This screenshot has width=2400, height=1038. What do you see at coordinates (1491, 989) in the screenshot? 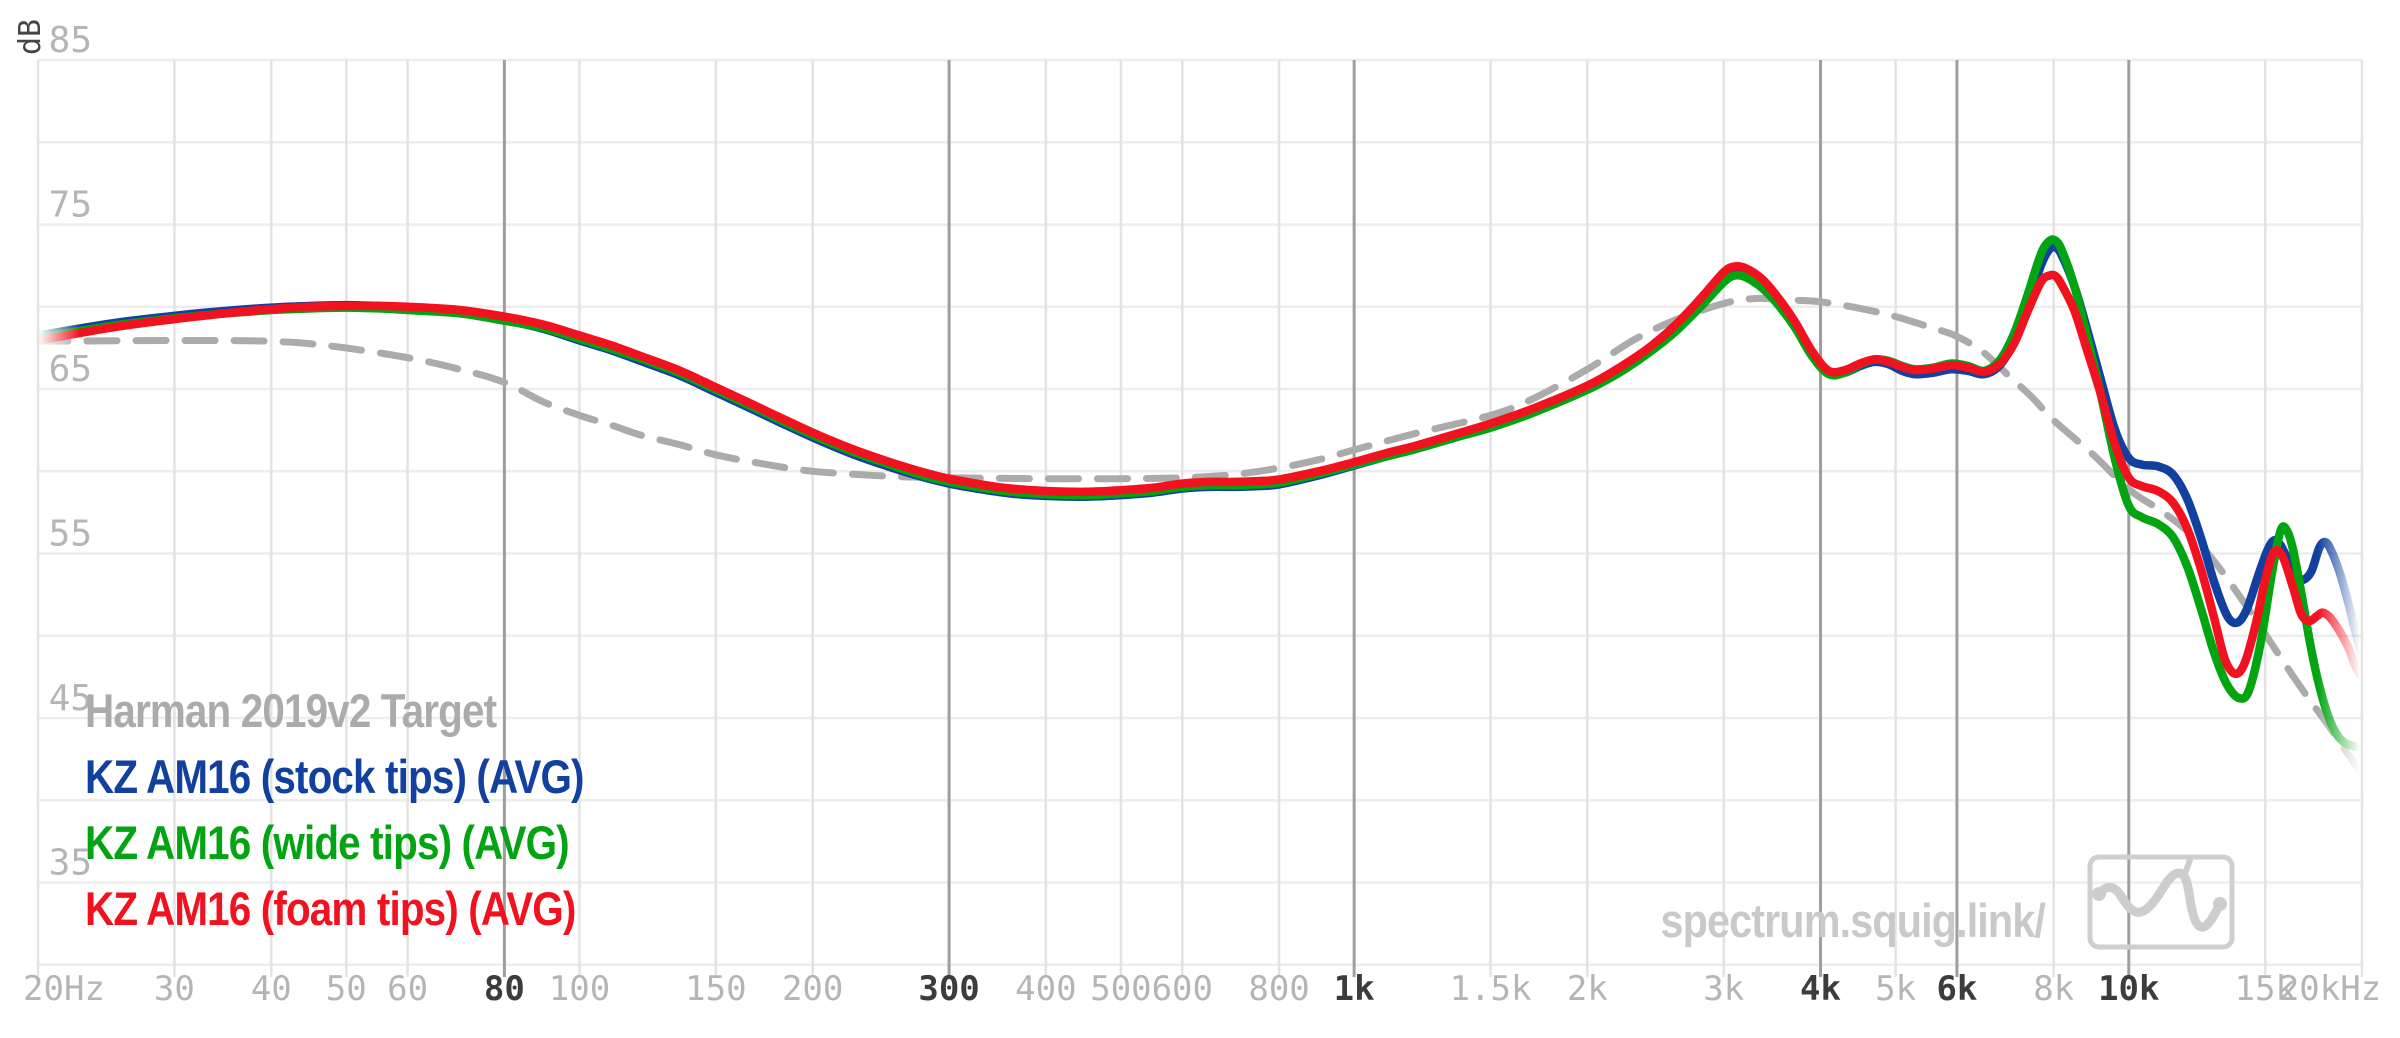
I see `x-tick-label-1.5k: 1.5k` at bounding box center [1491, 989].